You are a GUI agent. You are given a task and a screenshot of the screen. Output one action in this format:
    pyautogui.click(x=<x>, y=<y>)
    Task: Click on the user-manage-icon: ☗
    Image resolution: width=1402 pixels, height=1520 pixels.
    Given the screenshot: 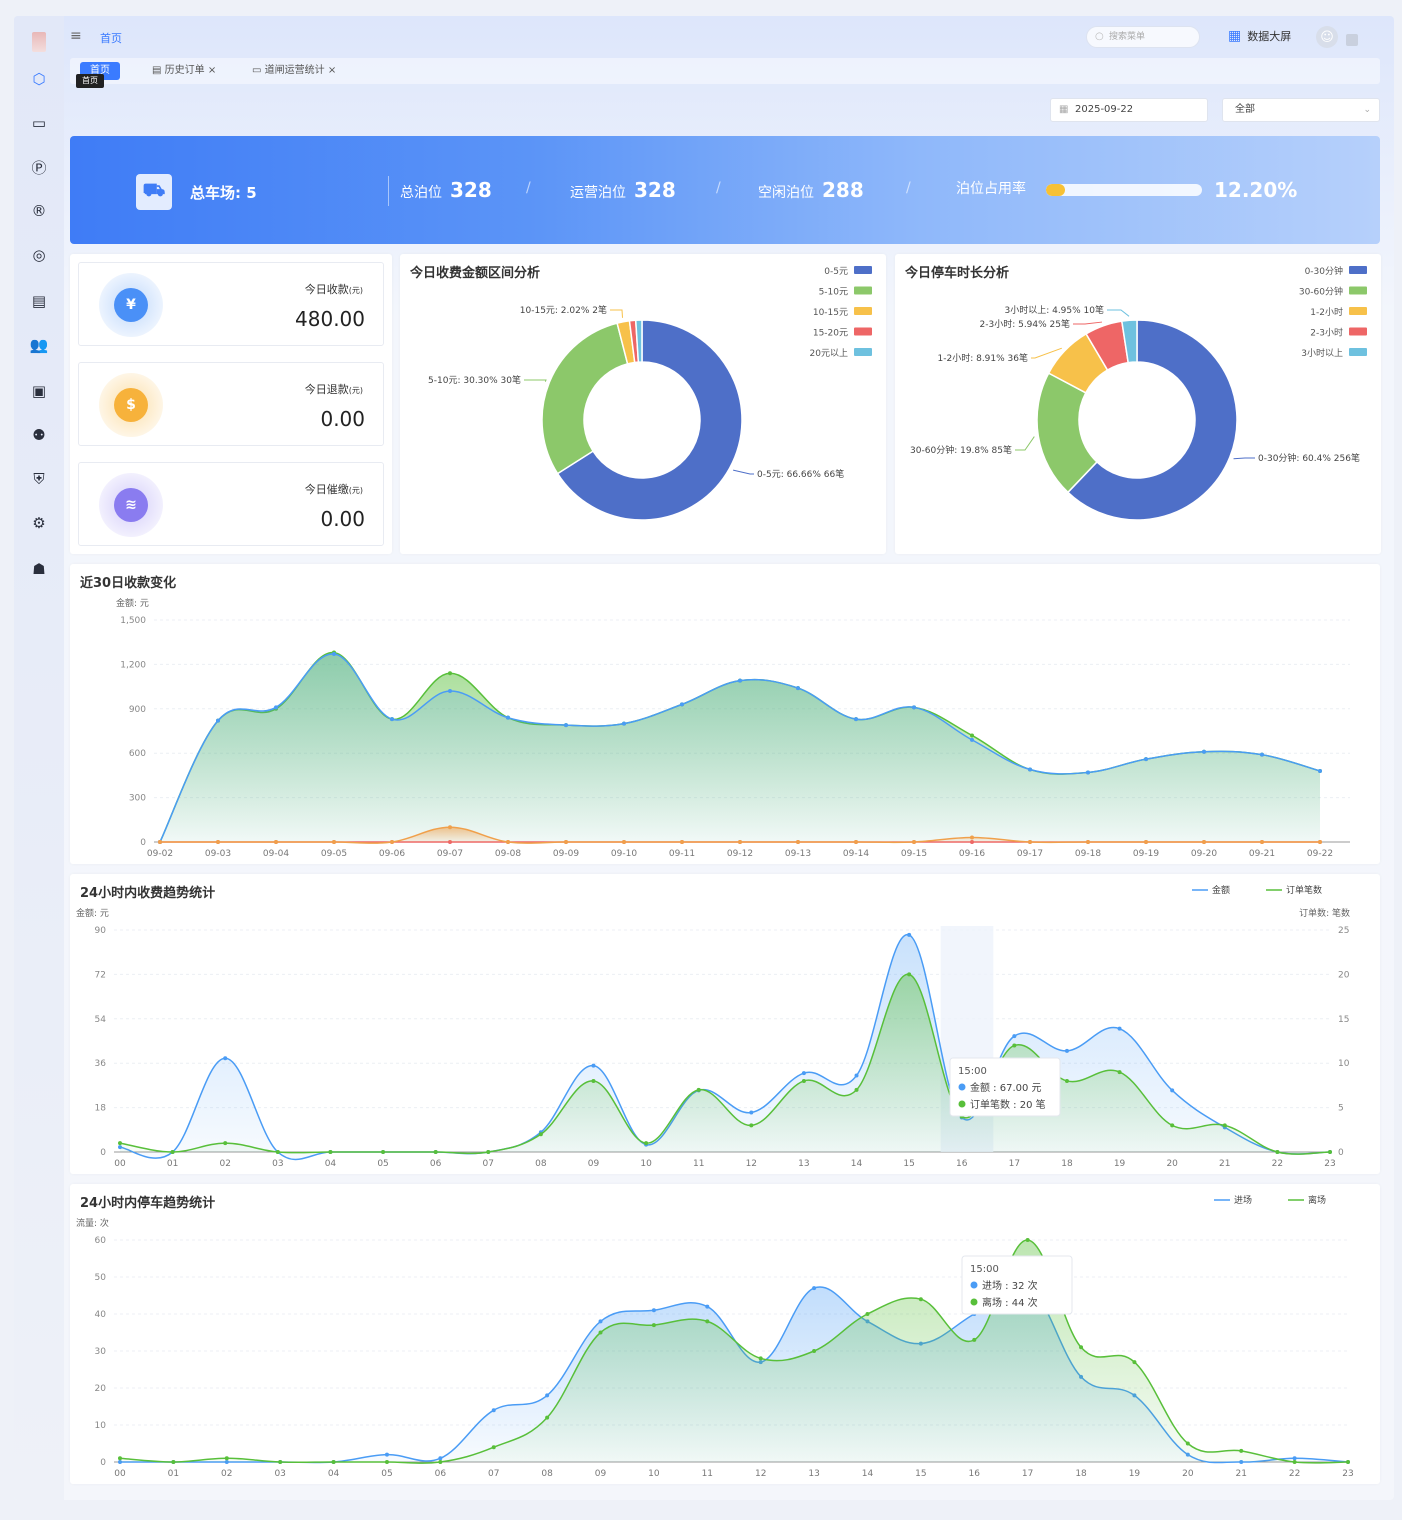 What is the action you would take?
    pyautogui.click(x=39, y=569)
    